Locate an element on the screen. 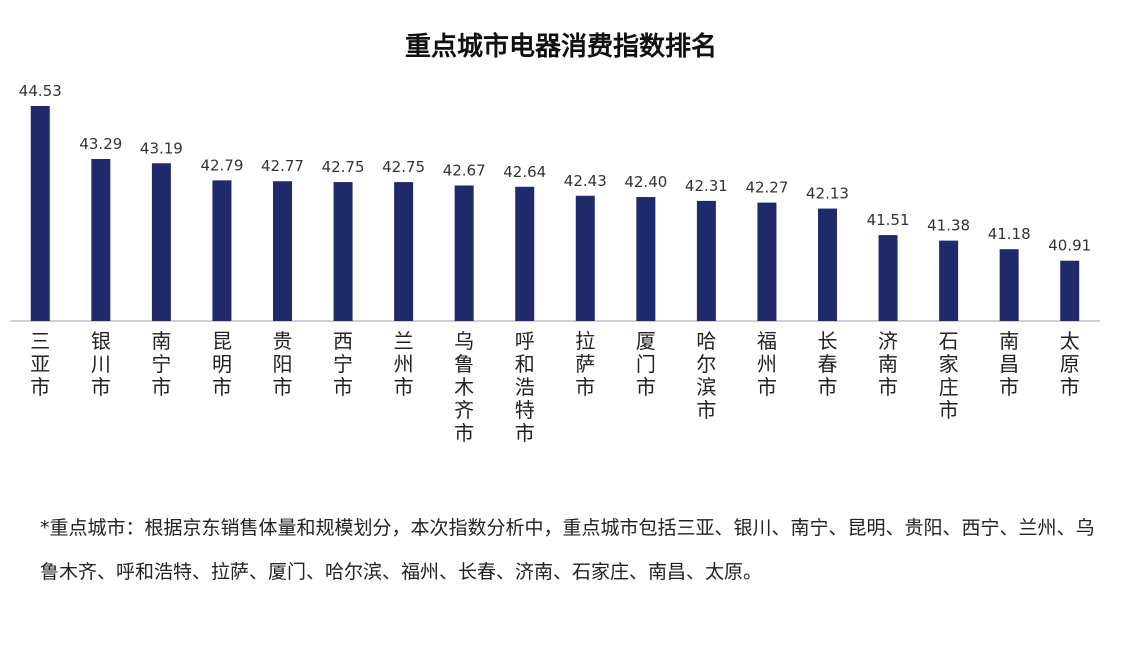 The image size is (1122, 654). category-label-8: 呼和浩特市 is located at coordinates (525, 387).